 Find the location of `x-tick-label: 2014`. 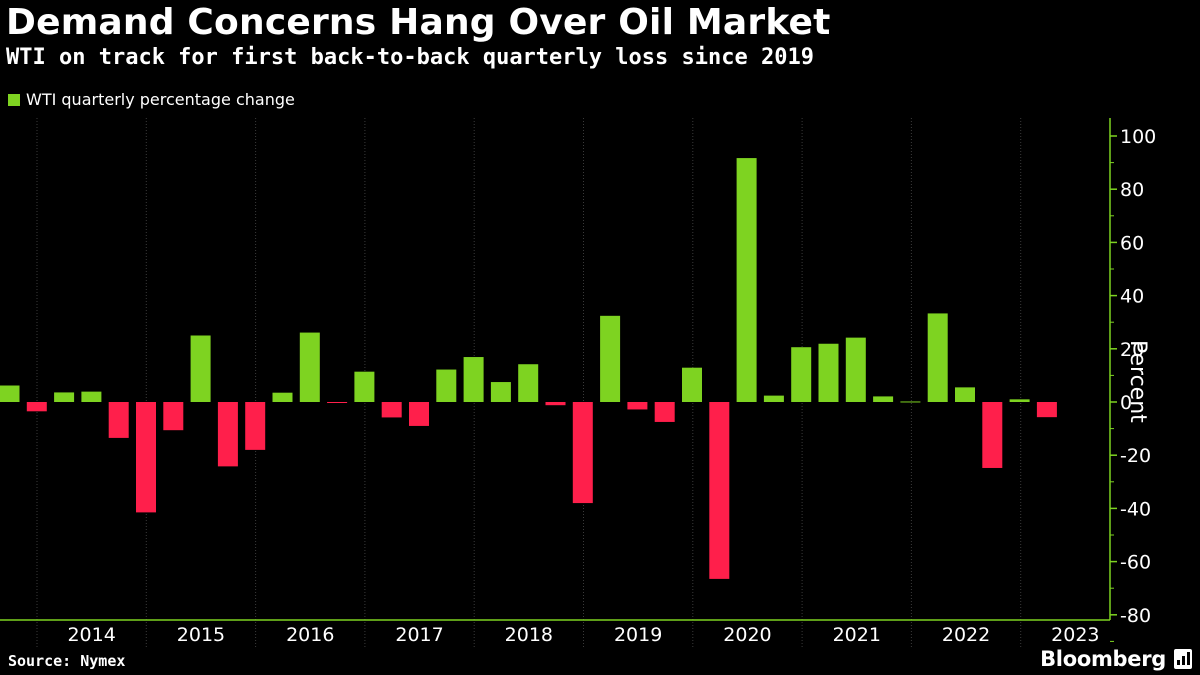

x-tick-label: 2014 is located at coordinates (91, 635).